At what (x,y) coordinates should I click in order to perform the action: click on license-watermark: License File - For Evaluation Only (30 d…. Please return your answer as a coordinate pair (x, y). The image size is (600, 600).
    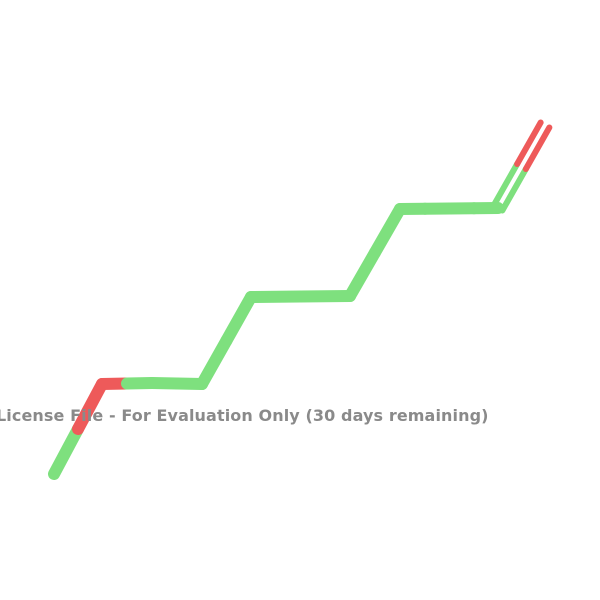
    Looking at the image, I should click on (244, 415).